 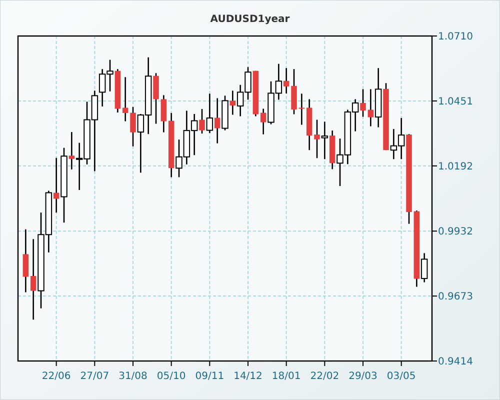 What do you see at coordinates (286, 376) in the screenshot?
I see `x-tick-label: 18/01` at bounding box center [286, 376].